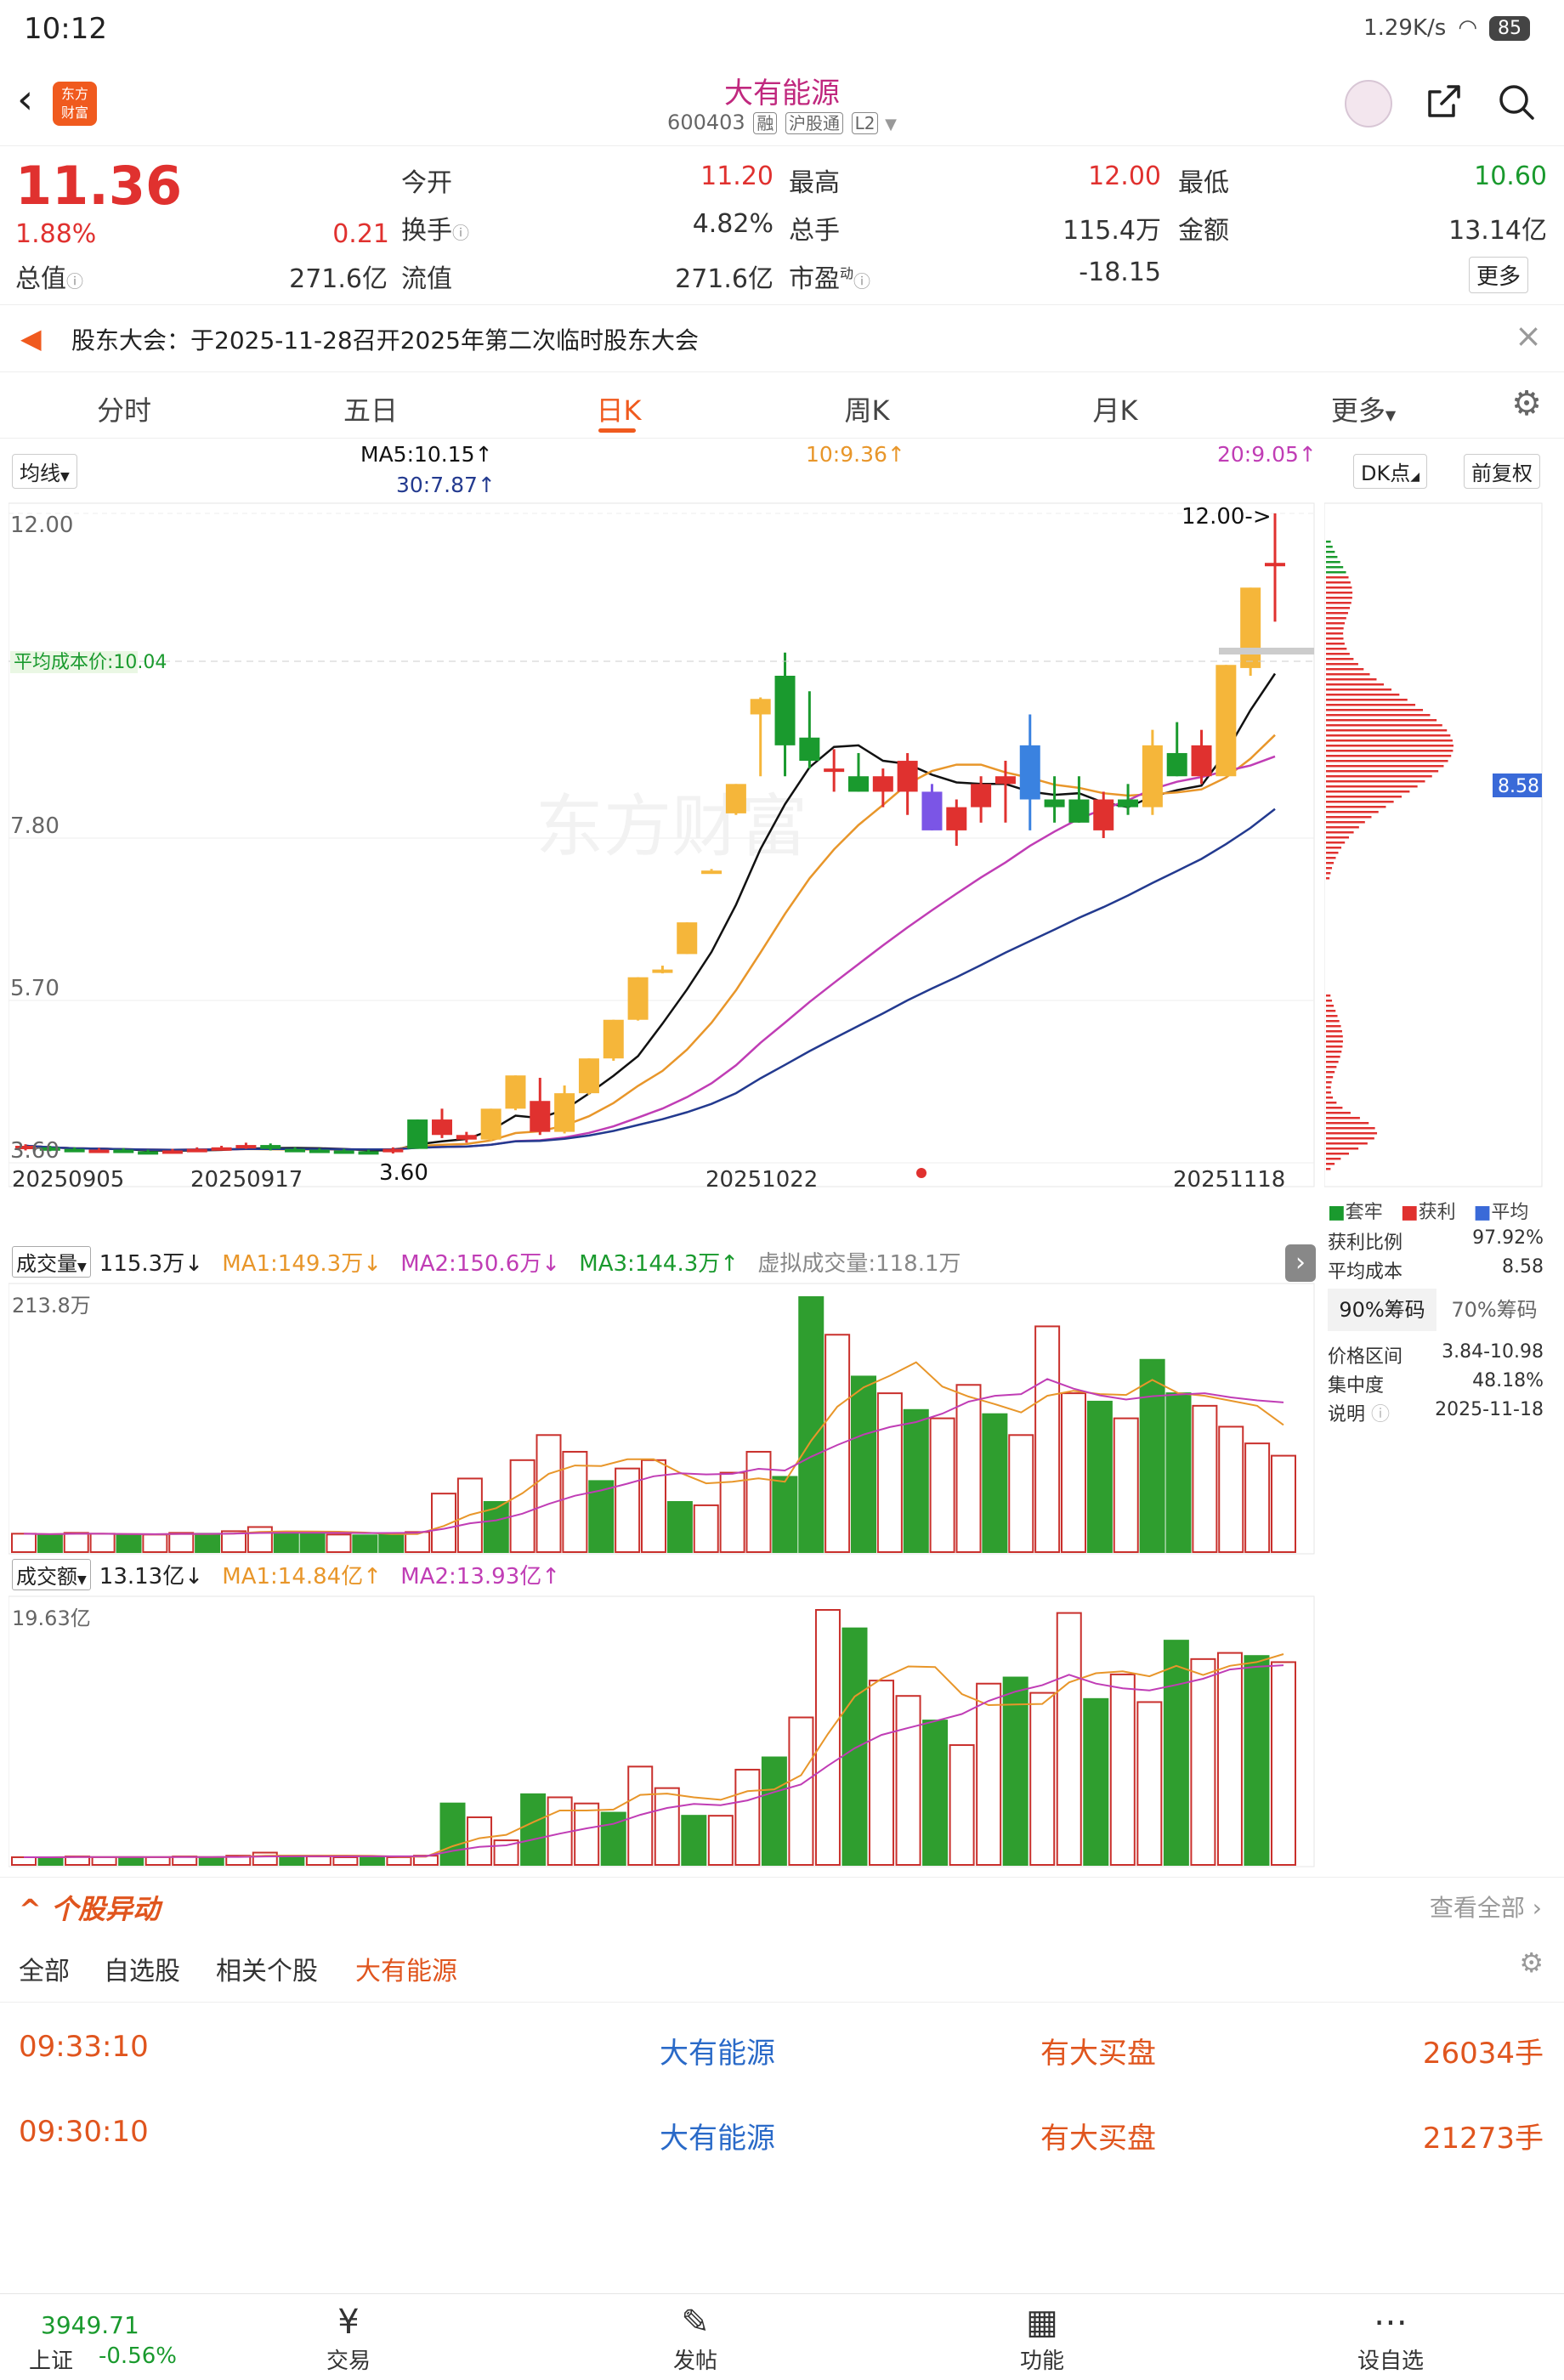 This screenshot has height=2380, width=1564. What do you see at coordinates (867, 410) in the screenshot?
I see `tab-weekly-k: 周K` at bounding box center [867, 410].